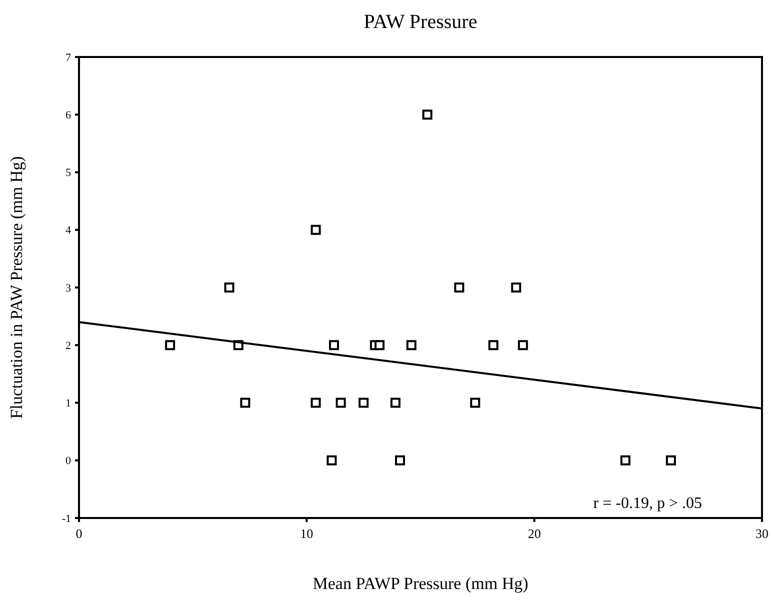 The width and height of the screenshot is (771, 611). Describe the element at coordinates (420, 583) in the screenshot. I see `x-axis-title: Mean PAWP Pressure (mm Hg)` at that location.